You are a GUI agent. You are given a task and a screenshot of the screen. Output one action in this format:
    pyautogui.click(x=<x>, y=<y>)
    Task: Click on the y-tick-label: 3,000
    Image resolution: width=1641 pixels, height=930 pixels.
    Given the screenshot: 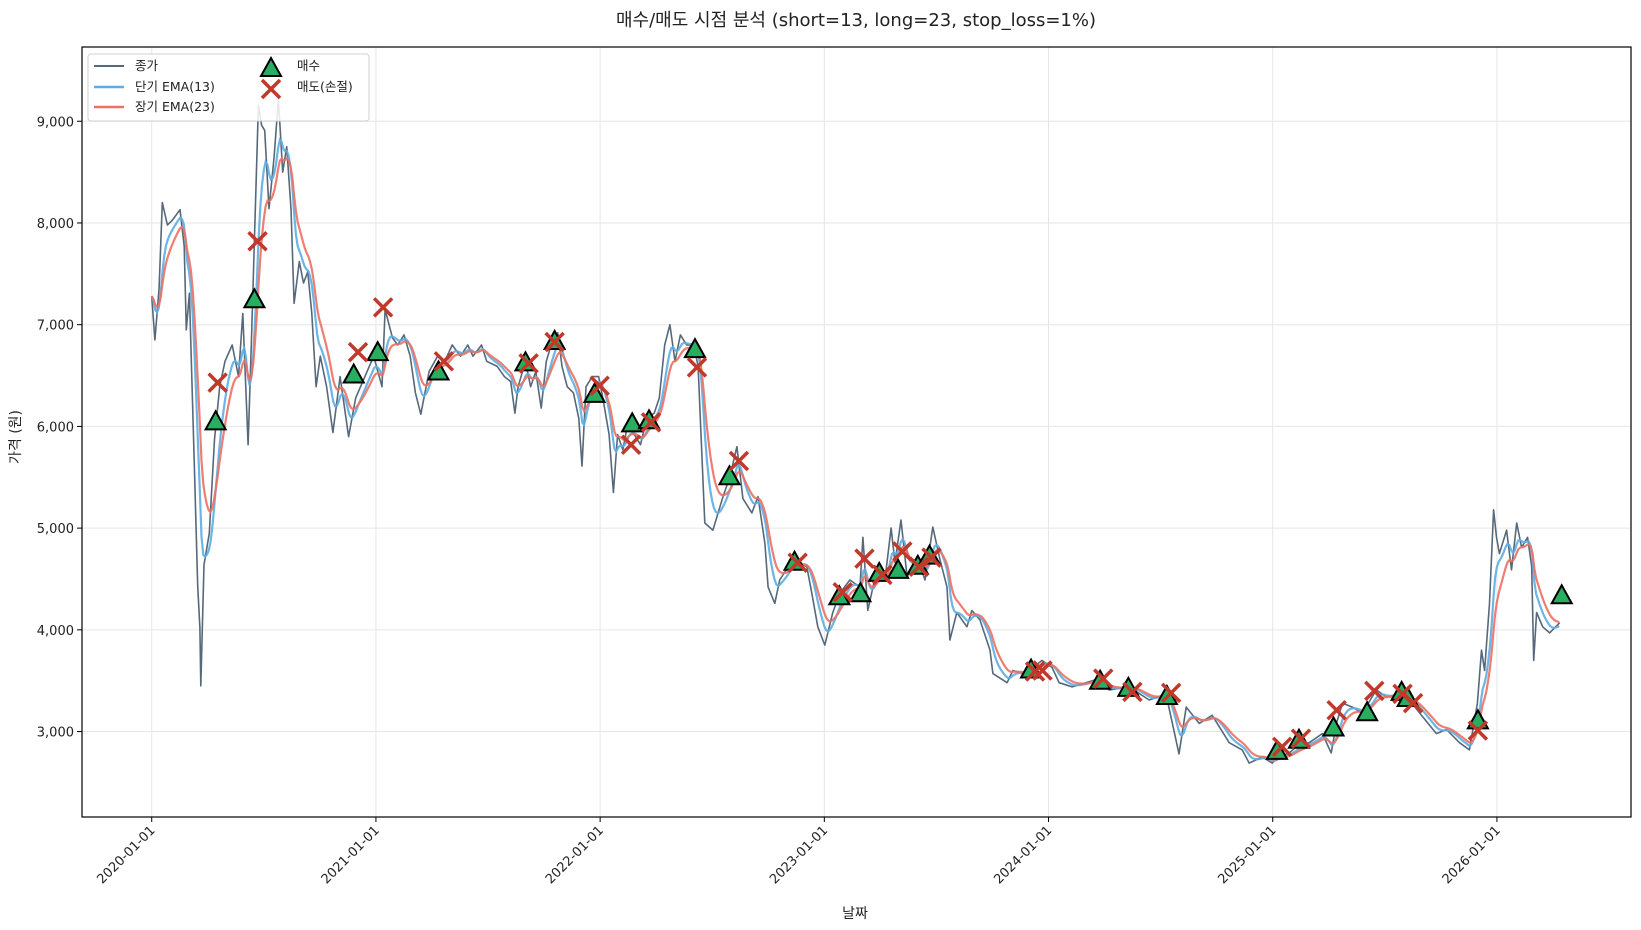 What is the action you would take?
    pyautogui.click(x=55, y=733)
    